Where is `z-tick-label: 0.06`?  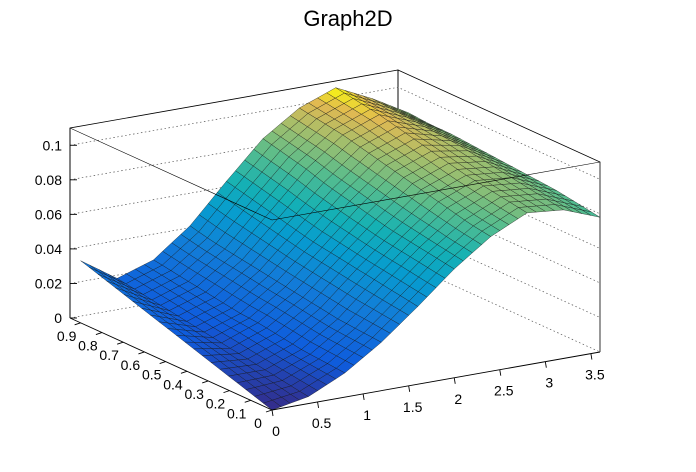 z-tick-label: 0.06 is located at coordinates (48, 214).